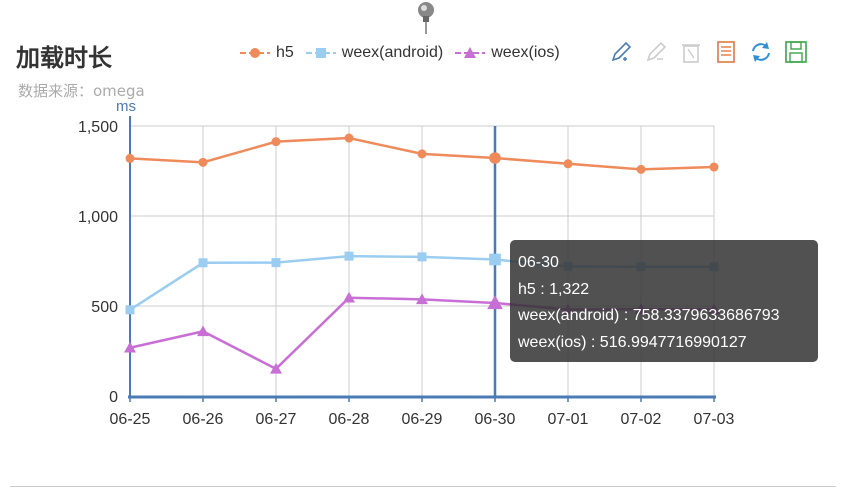 The width and height of the screenshot is (846, 500). Describe the element at coordinates (349, 419) in the screenshot. I see `x-tick-label: 06-28` at that location.